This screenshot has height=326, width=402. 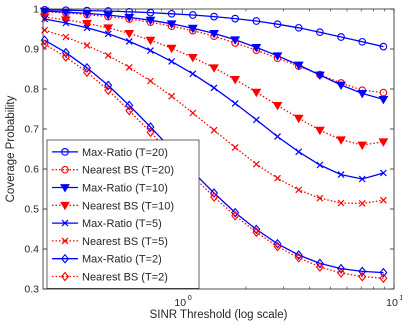 What do you see at coordinates (31, 250) in the screenshot?
I see `y-tick-label: 0.4` at bounding box center [31, 250].